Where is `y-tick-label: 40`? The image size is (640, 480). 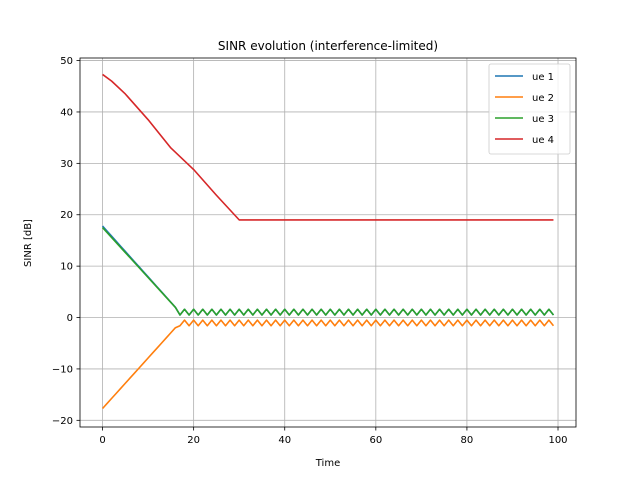 y-tick-label: 40 is located at coordinates (66, 112).